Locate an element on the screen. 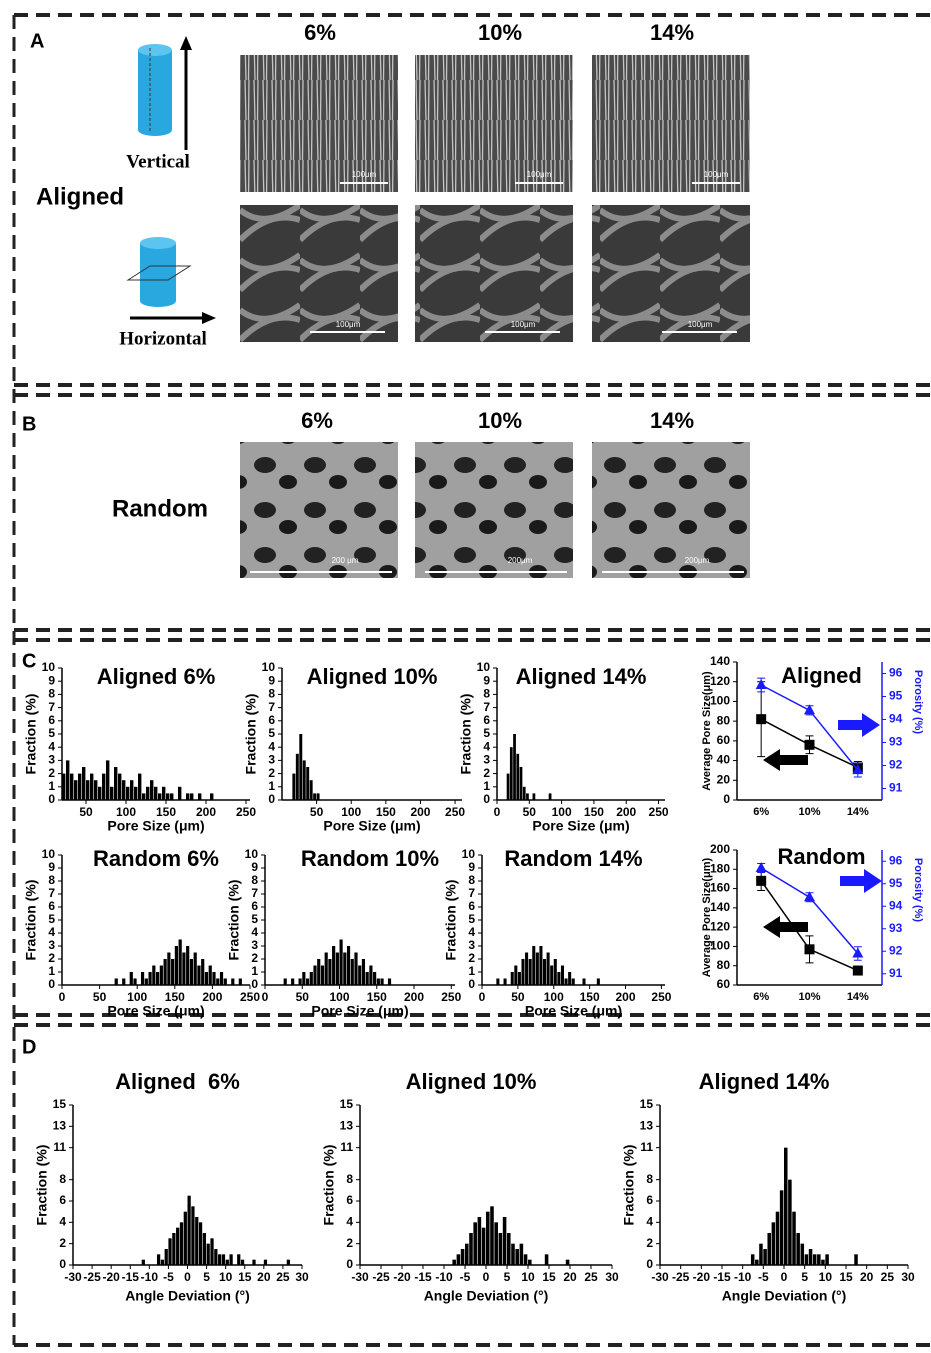 This screenshot has height=1353, width=931. y-tick-label: 11 is located at coordinates (346, 1147).